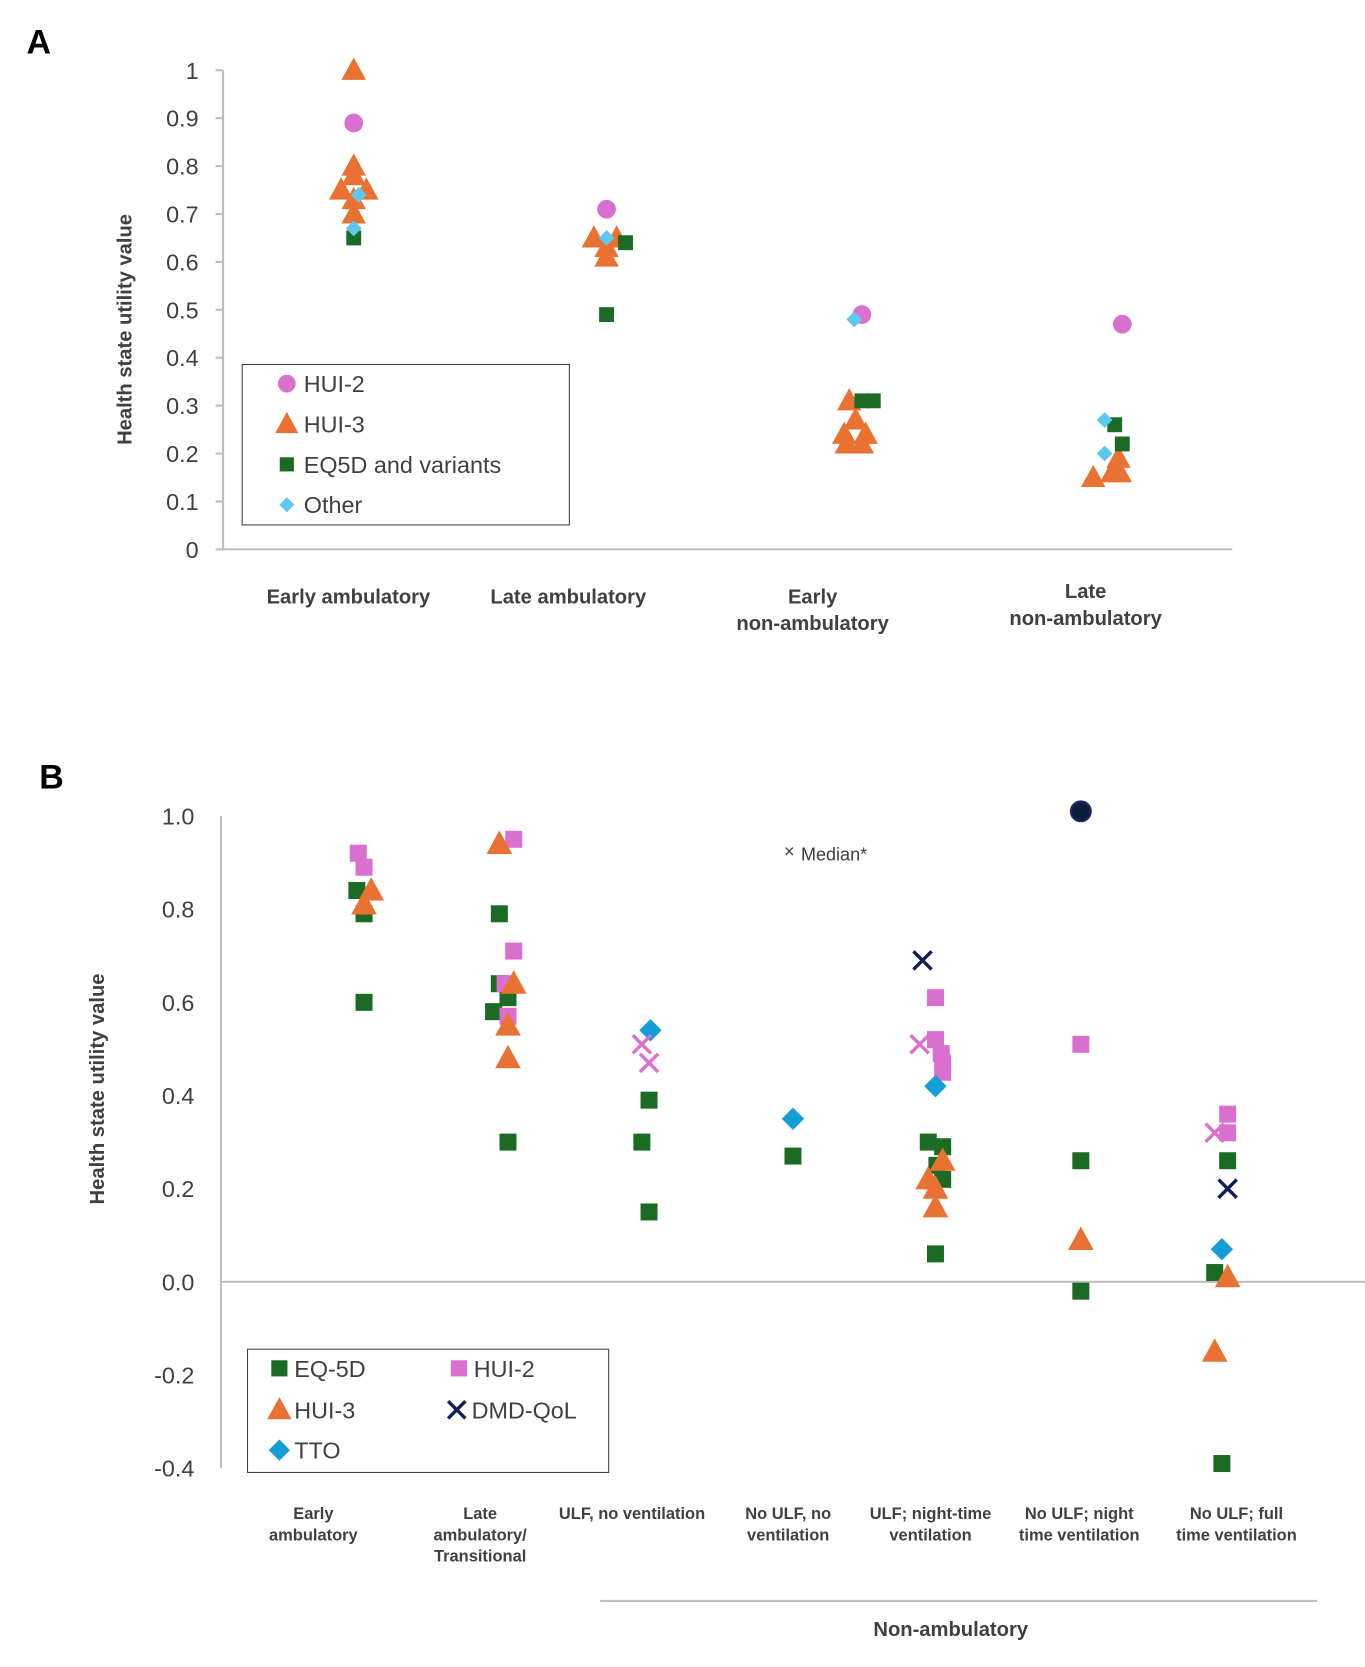 The height and width of the screenshot is (1667, 1365). I want to click on legend-label: HUI-3, so click(324, 1410).